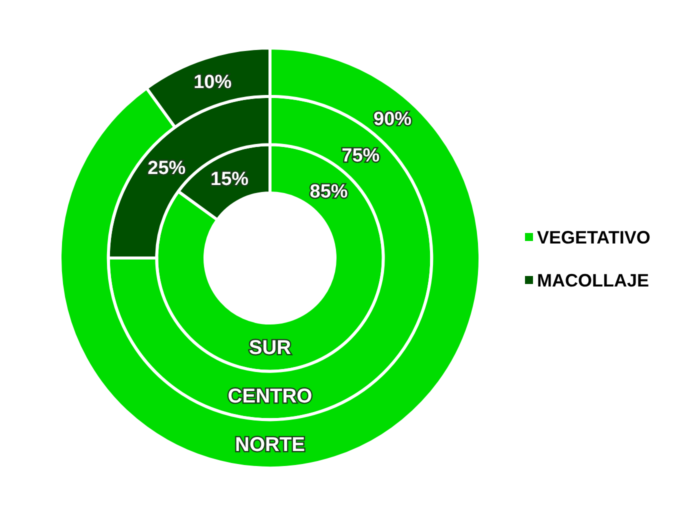  I want to click on slice-label: SUR, so click(270, 348).